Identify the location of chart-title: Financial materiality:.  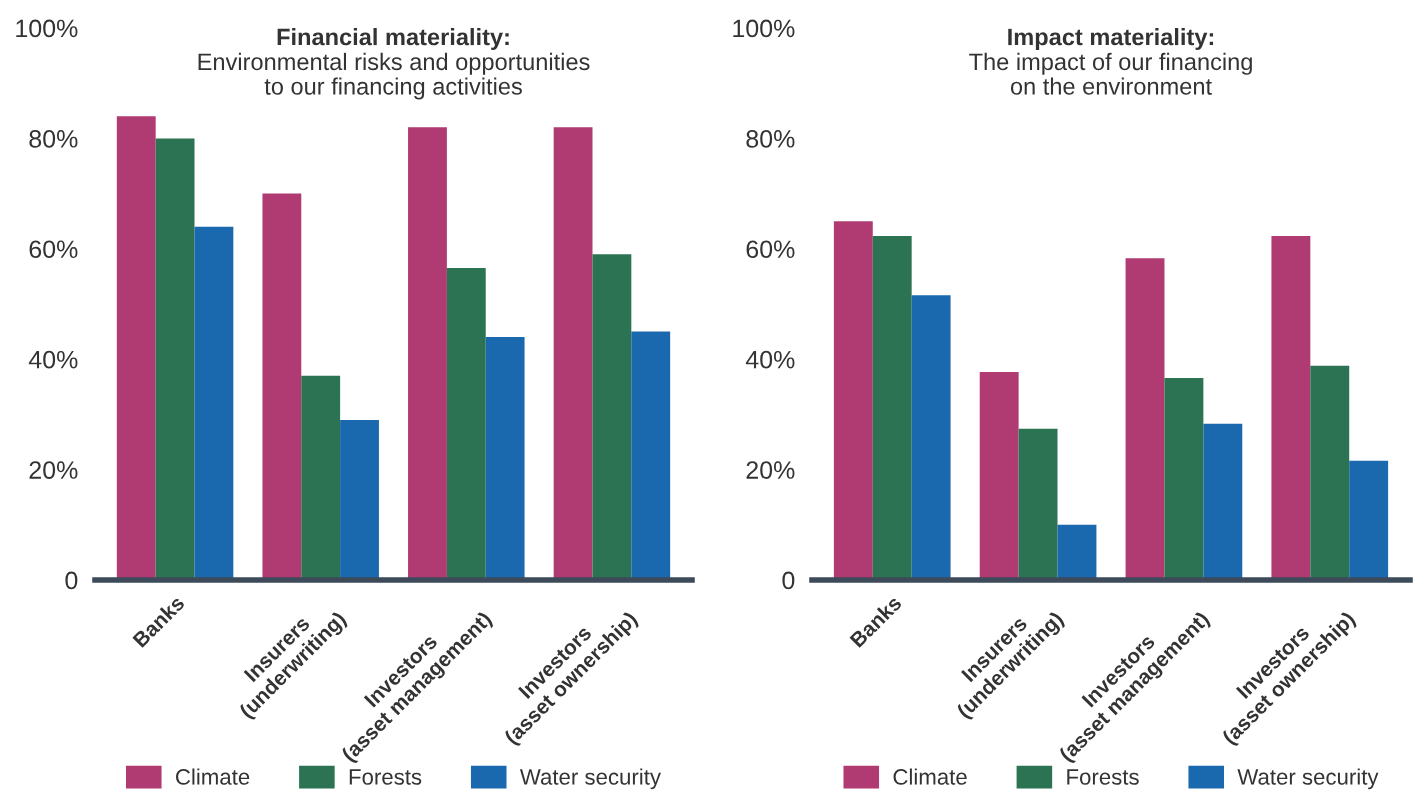
(393, 39).